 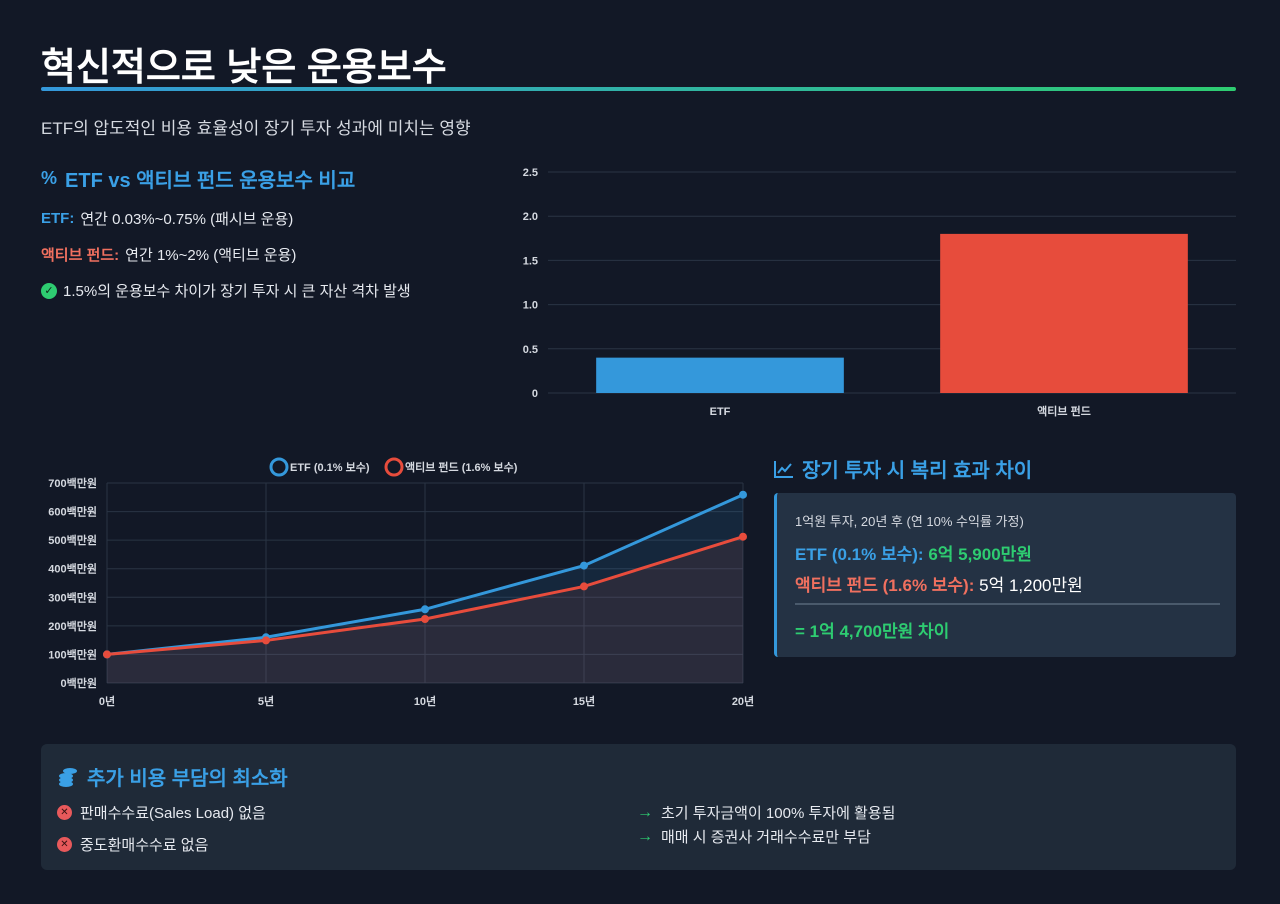 What do you see at coordinates (909, 521) in the screenshot?
I see `compound-caption: 1억원 투자, 20년 후 (연 10% 수익률 가정)` at bounding box center [909, 521].